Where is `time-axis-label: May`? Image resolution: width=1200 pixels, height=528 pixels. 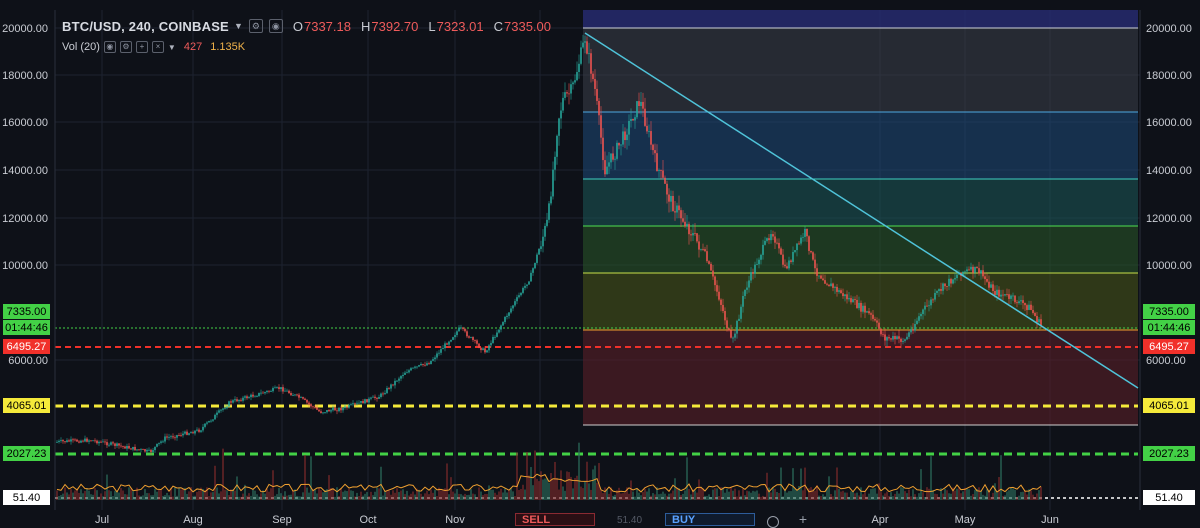
time-axis-label: May is located at coordinates (965, 520).